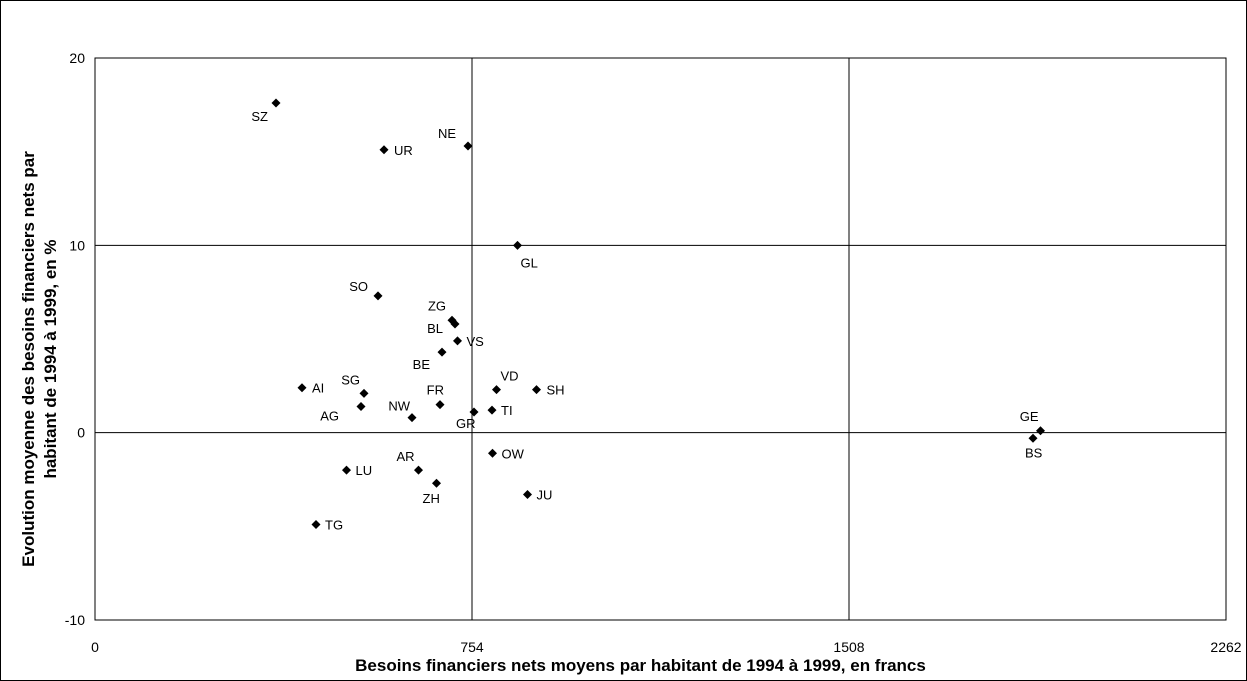  I want to click on point-label-ti: TI, so click(507, 410).